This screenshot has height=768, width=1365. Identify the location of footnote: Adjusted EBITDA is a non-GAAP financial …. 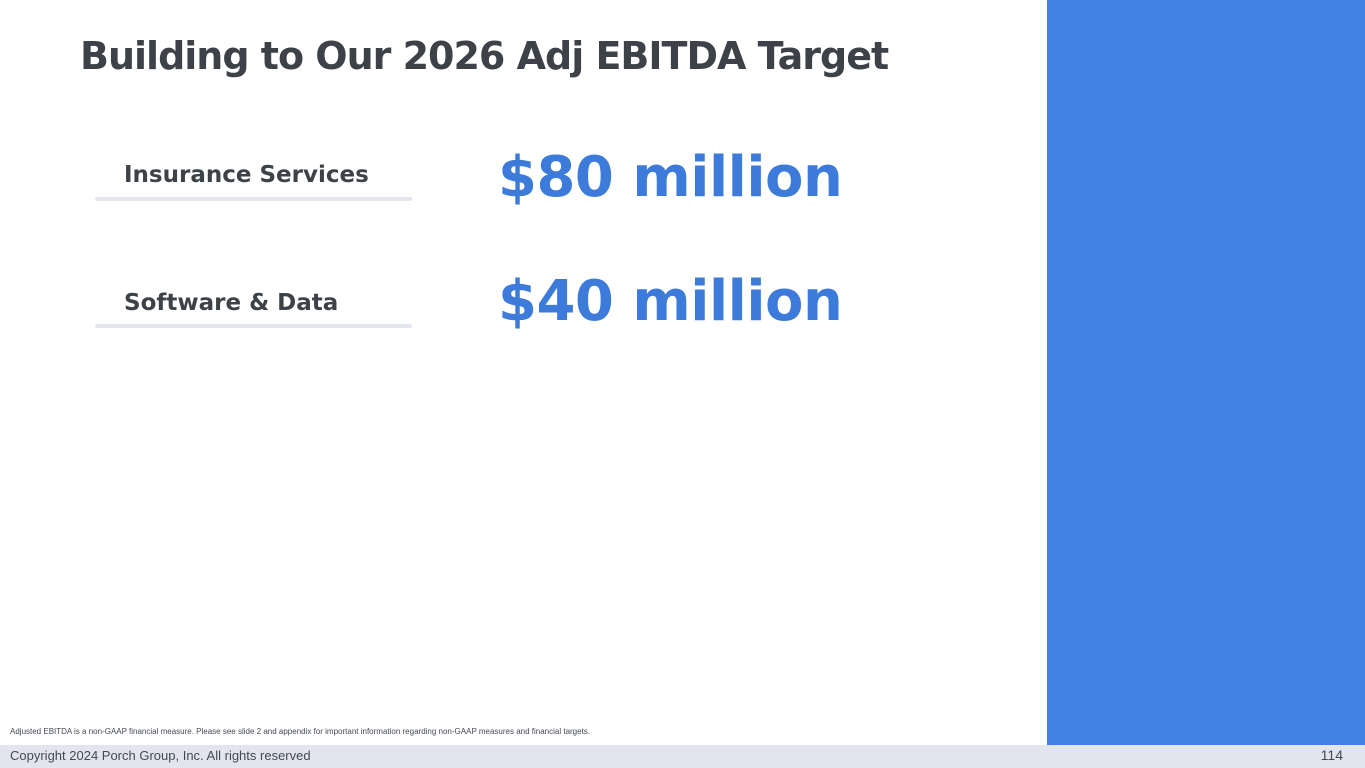
(300, 731).